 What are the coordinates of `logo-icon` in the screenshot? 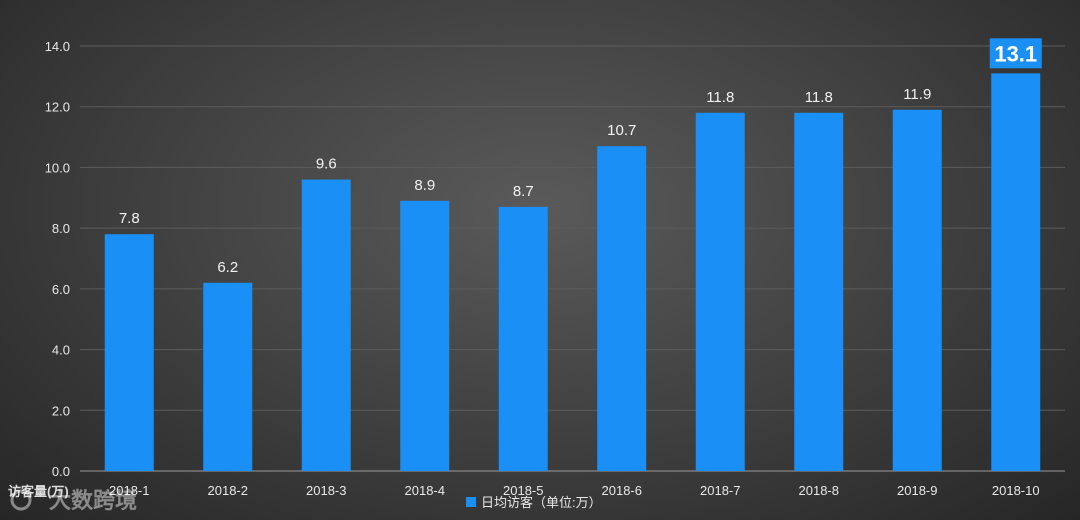 It's located at (21, 500).